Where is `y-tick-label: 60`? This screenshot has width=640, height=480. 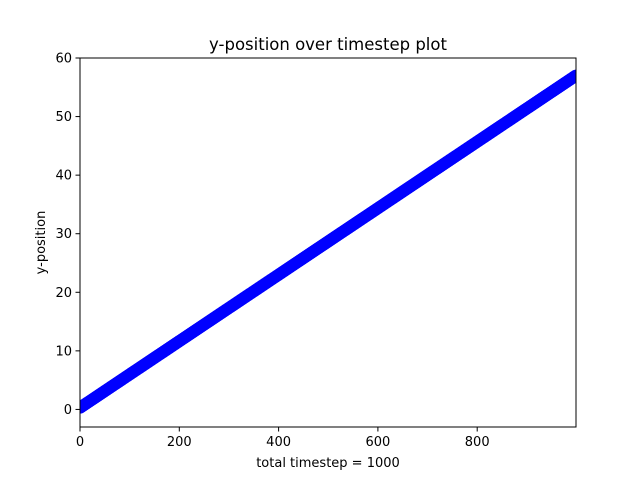 y-tick-label: 60 is located at coordinates (63, 59).